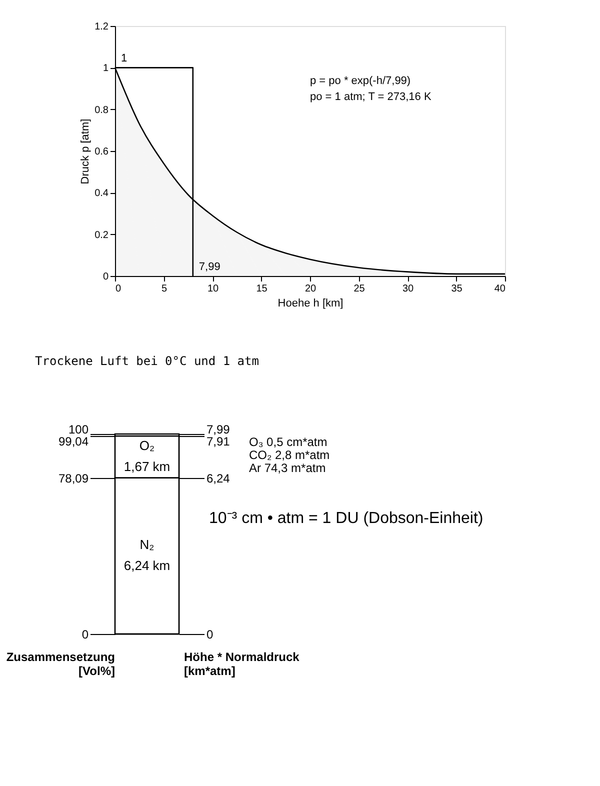 The height and width of the screenshot is (786, 600). What do you see at coordinates (262, 289) in the screenshot?
I see `x-tick-label: 15` at bounding box center [262, 289].